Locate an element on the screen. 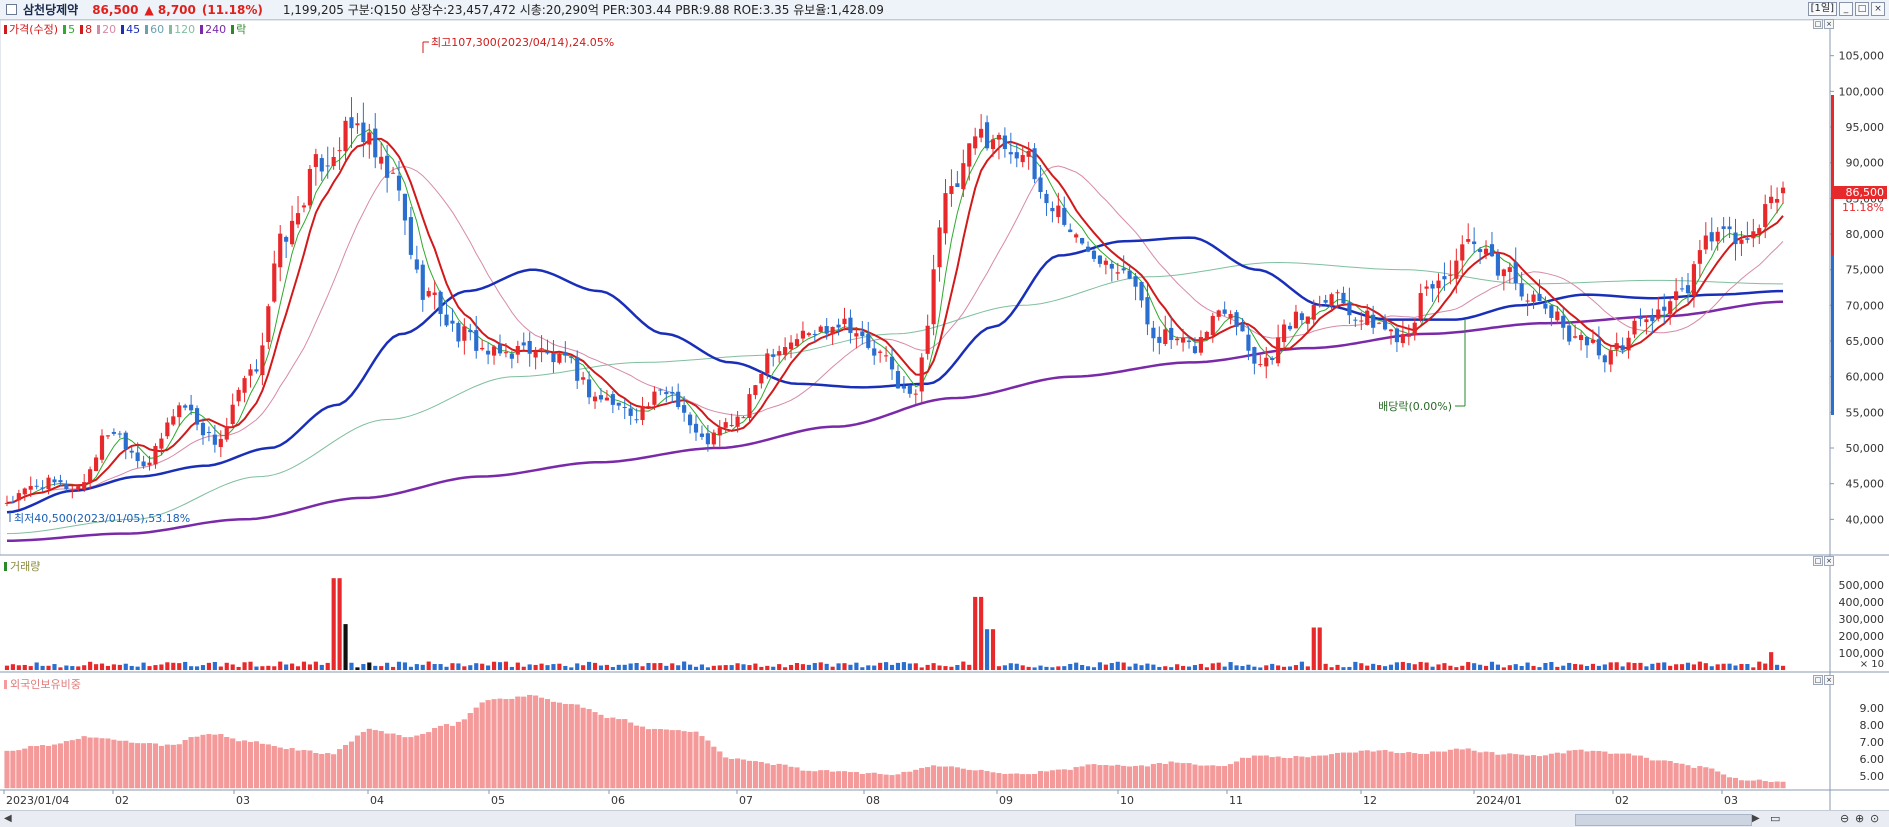  zoom-out-icon: ⊖ is located at coordinates (1845, 818).